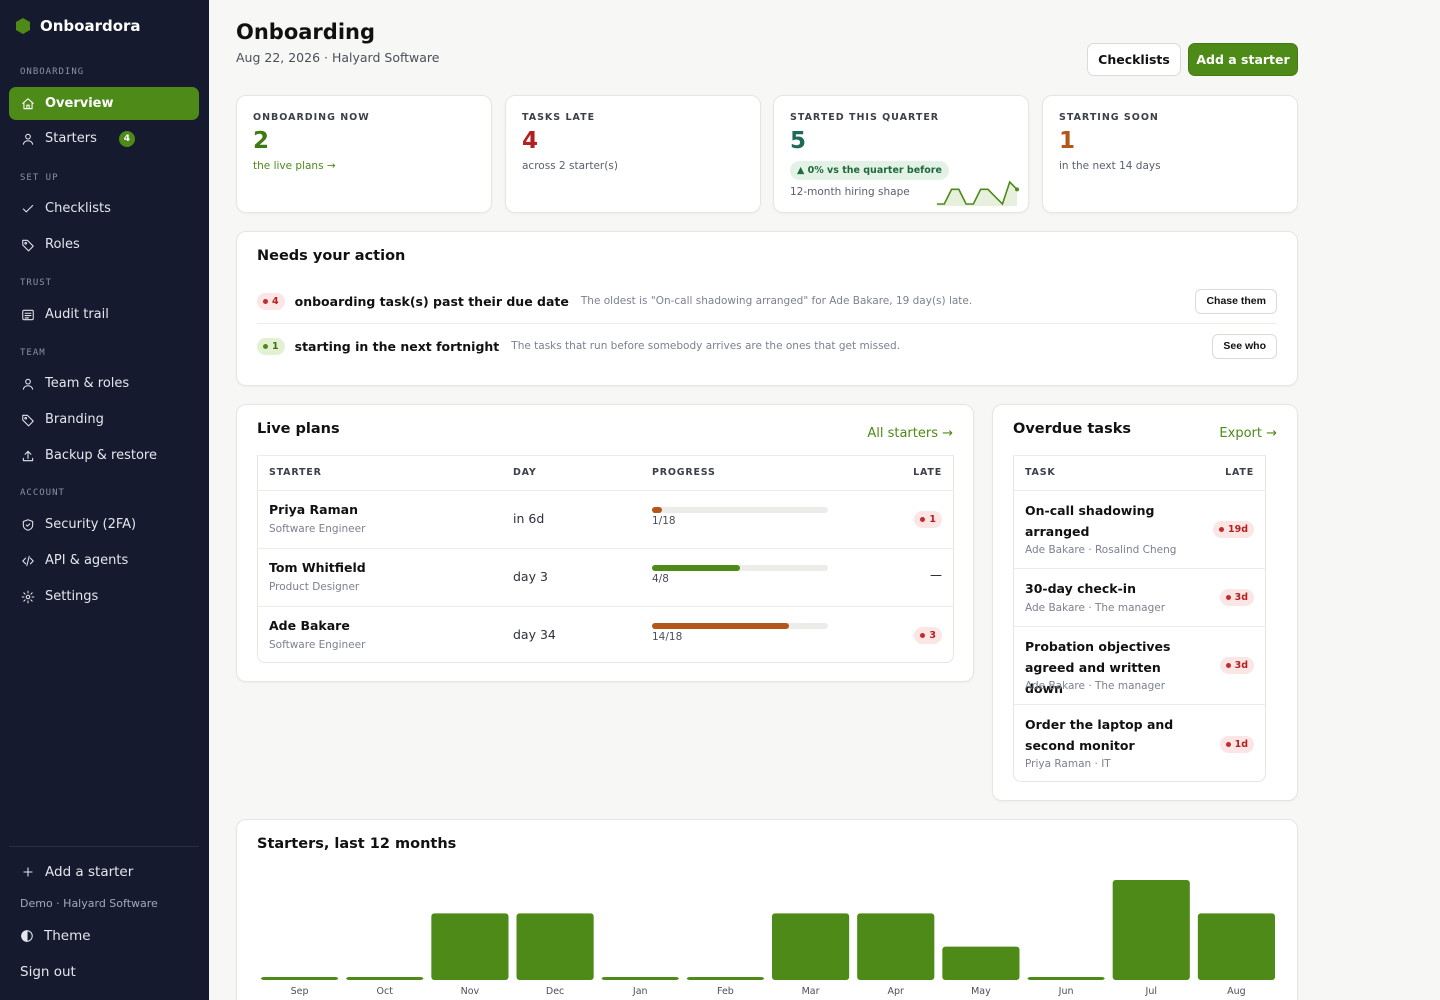 Image resolution: width=1440 pixels, height=1000 pixels. I want to click on kpi-label: ONBOARDING NOW, so click(311, 117).